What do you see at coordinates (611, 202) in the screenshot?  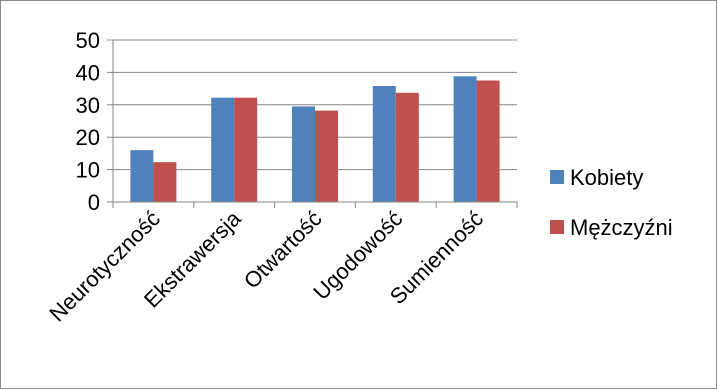 I see `legend: Kobiety Mężczyźni` at bounding box center [611, 202].